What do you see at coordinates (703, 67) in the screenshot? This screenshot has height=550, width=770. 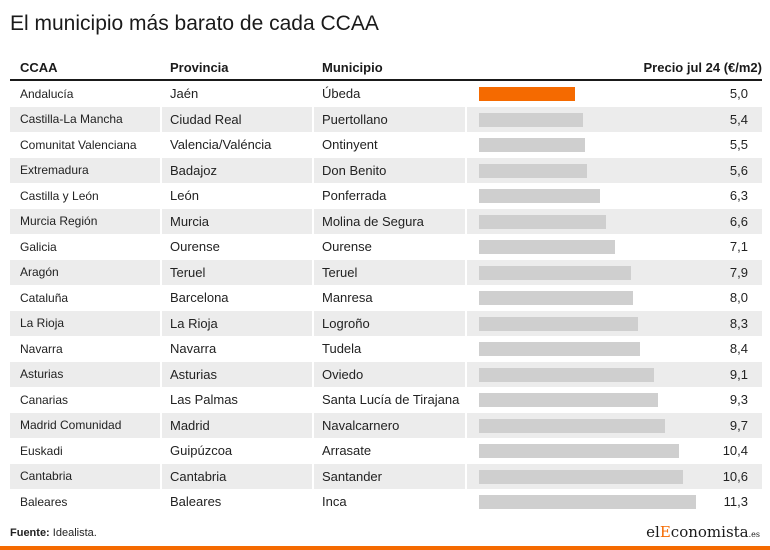 I see `header-precio: Precio jul 24 (€/m2)` at bounding box center [703, 67].